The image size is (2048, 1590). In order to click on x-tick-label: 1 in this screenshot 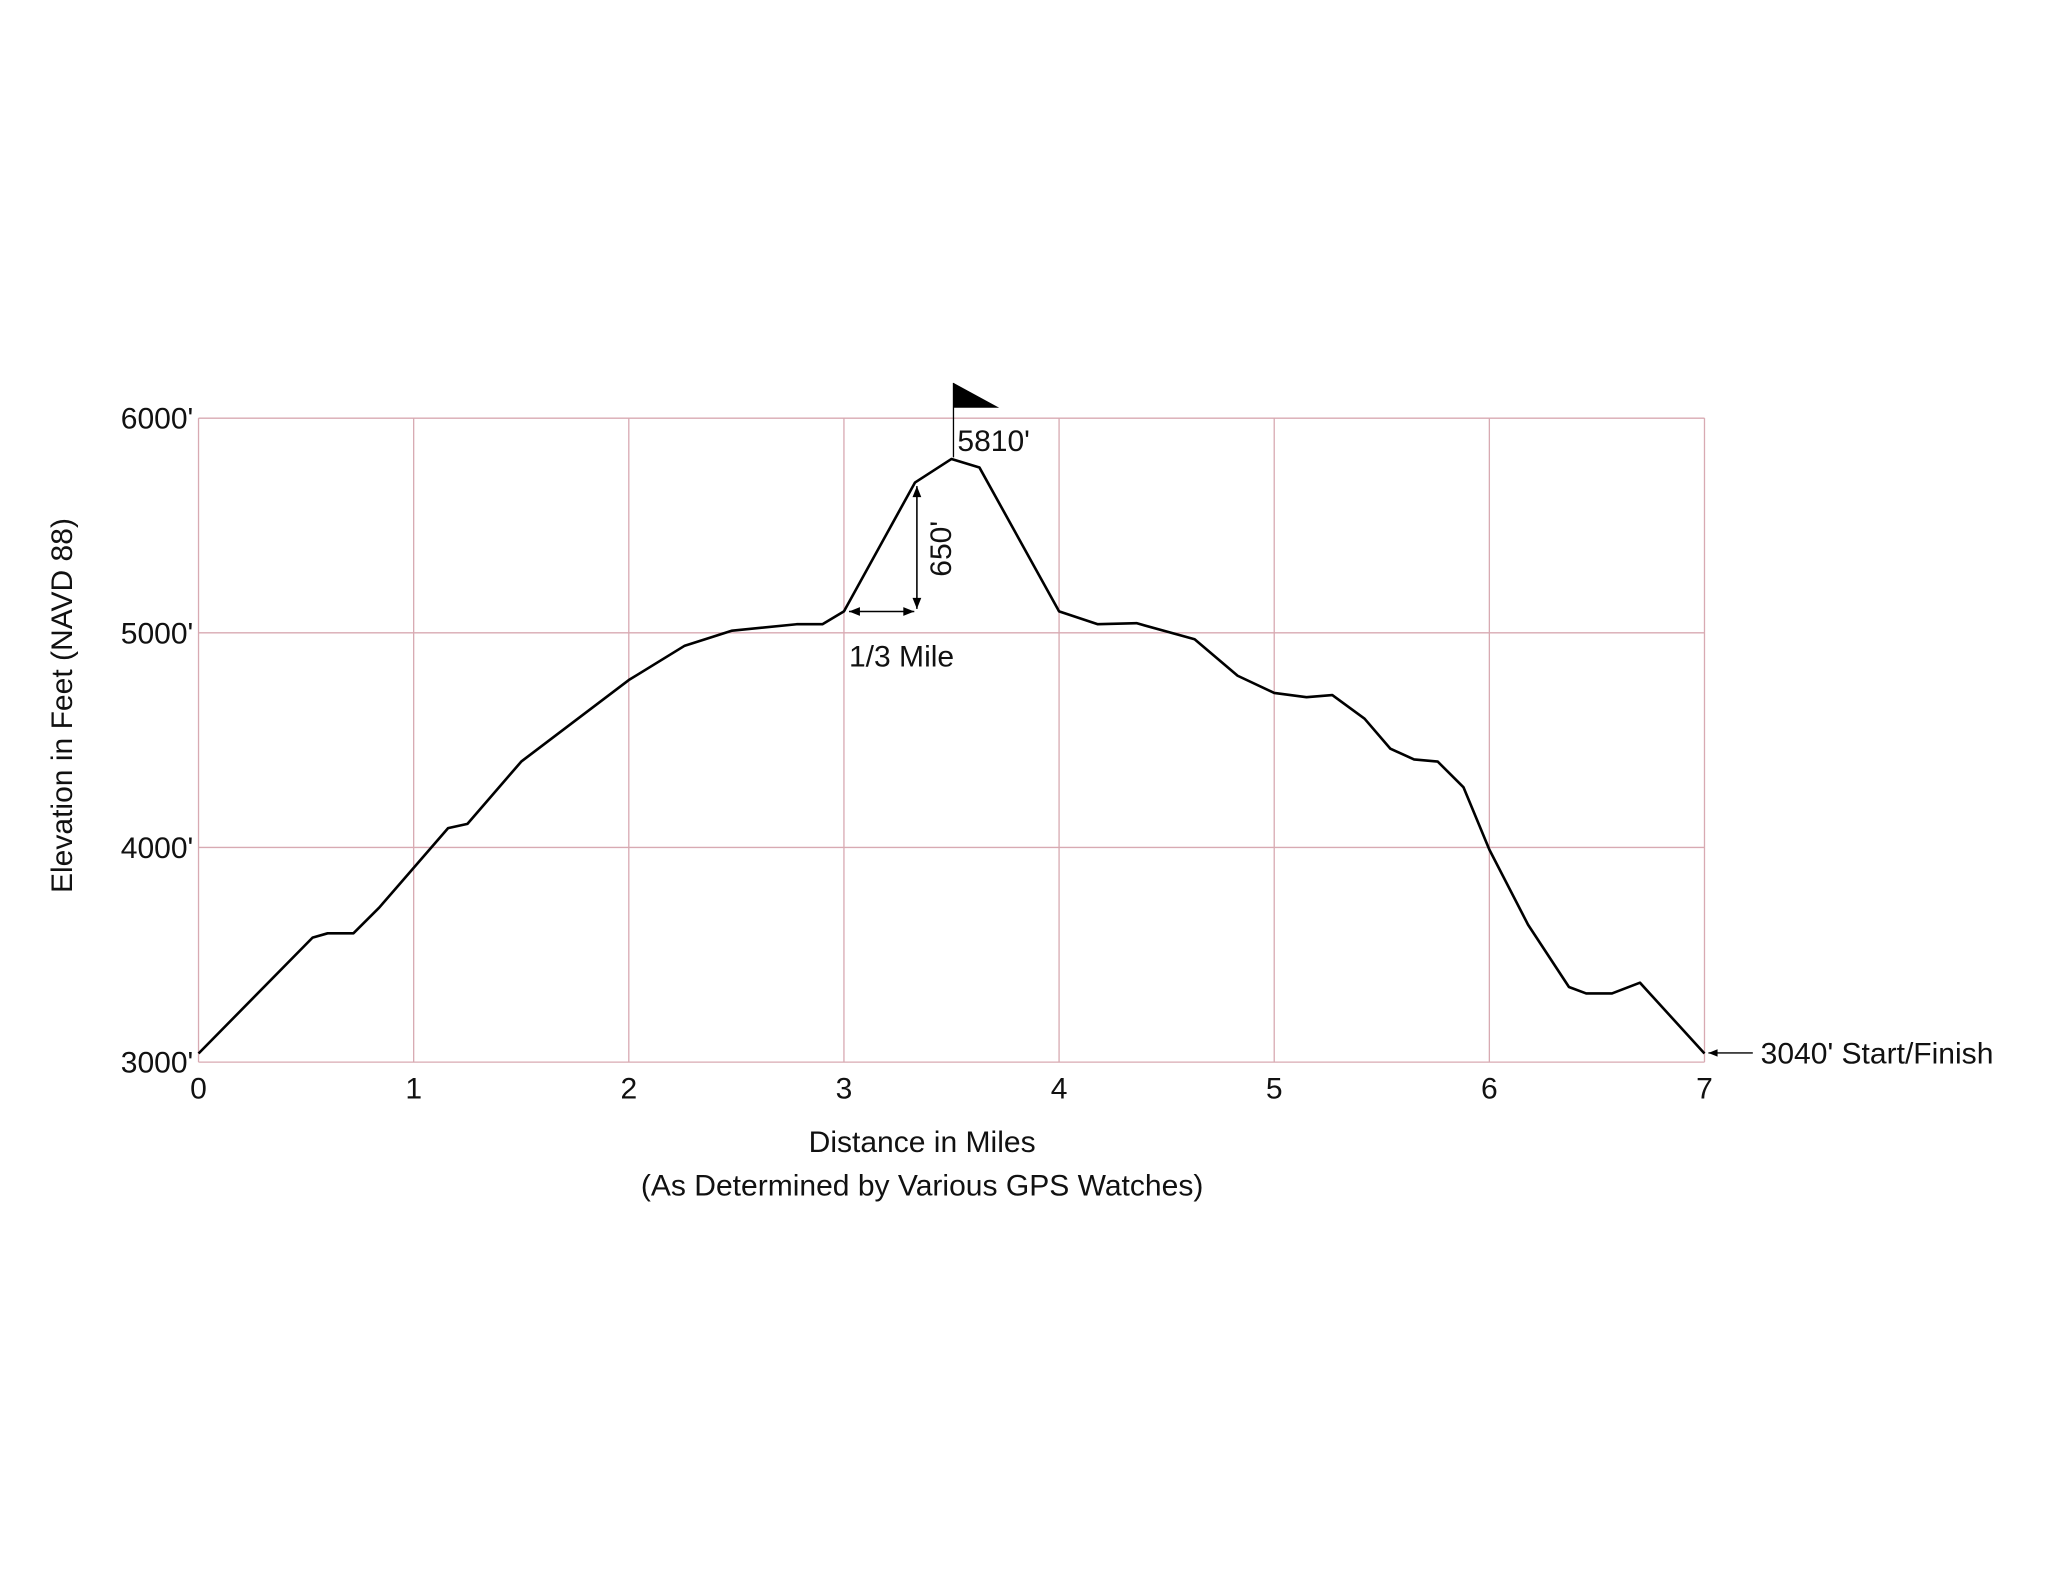, I will do `click(413, 1089)`.